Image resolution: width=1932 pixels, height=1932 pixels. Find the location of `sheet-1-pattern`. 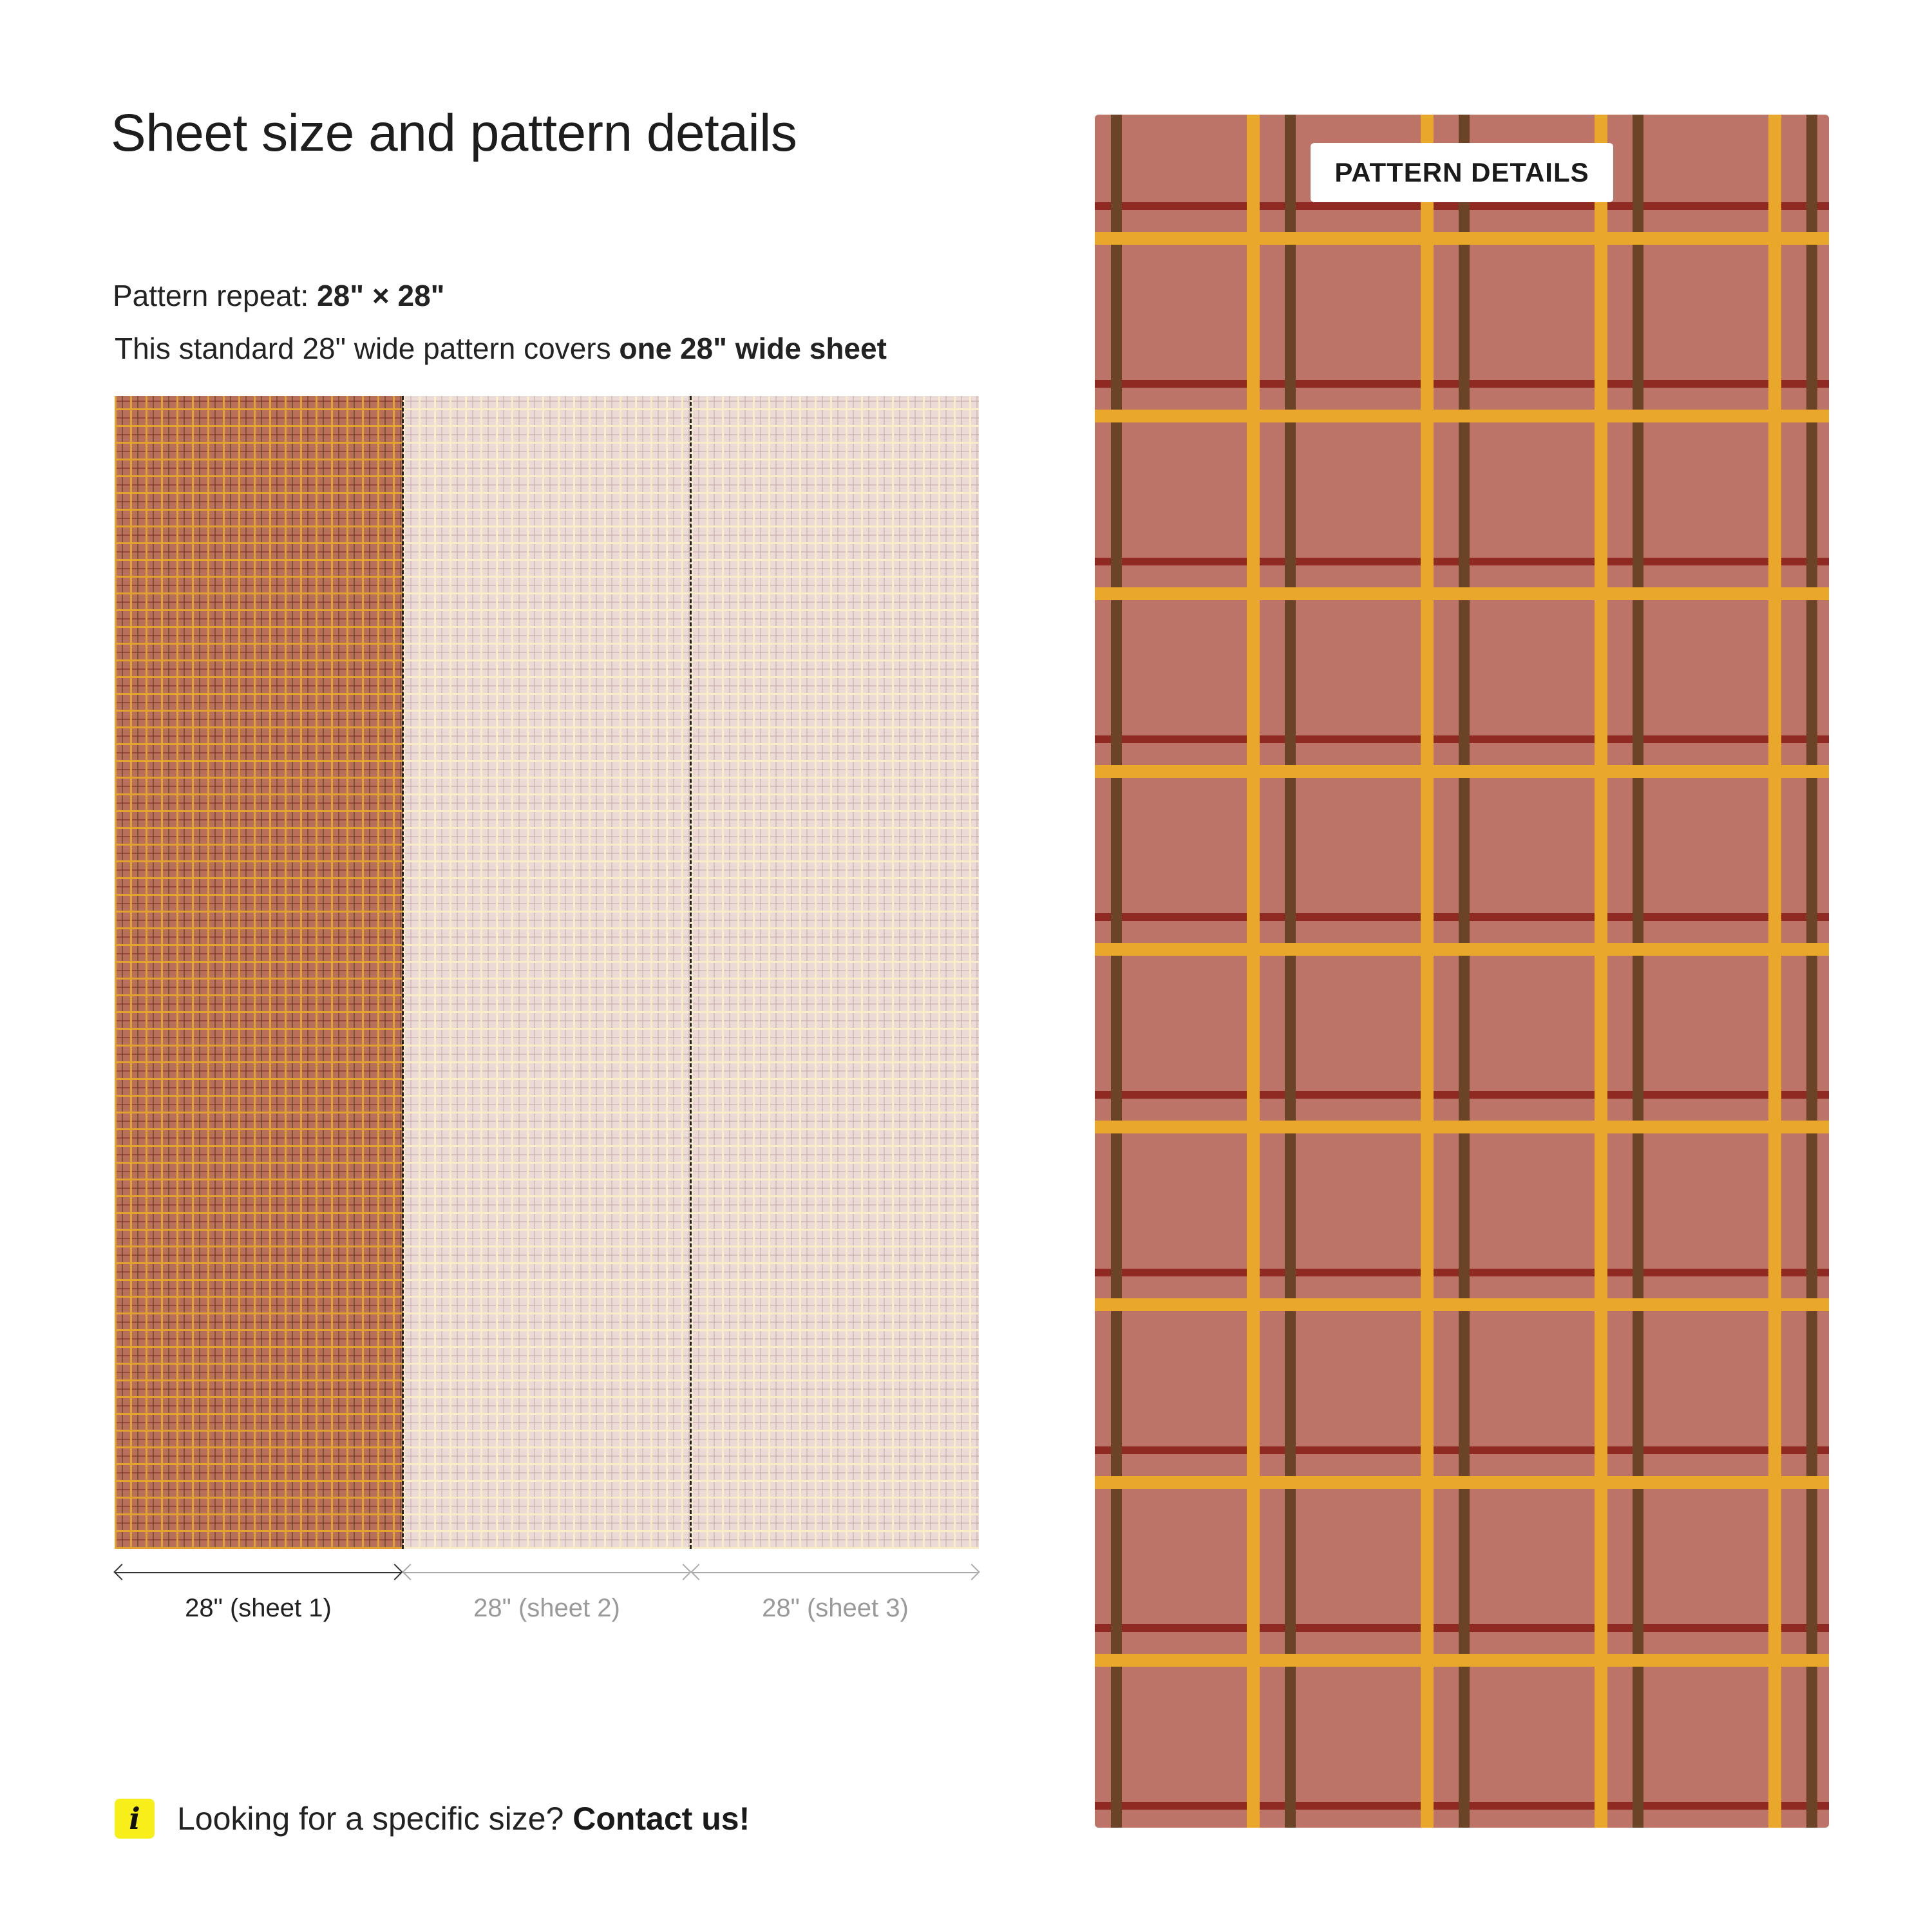

sheet-1-pattern is located at coordinates (259, 973).